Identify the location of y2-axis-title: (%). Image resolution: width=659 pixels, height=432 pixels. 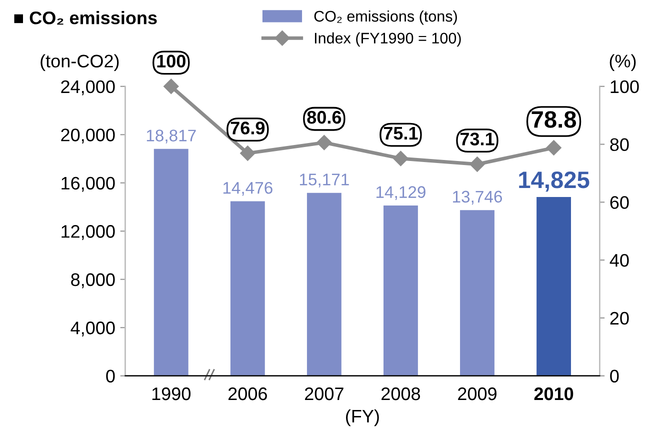
(623, 63).